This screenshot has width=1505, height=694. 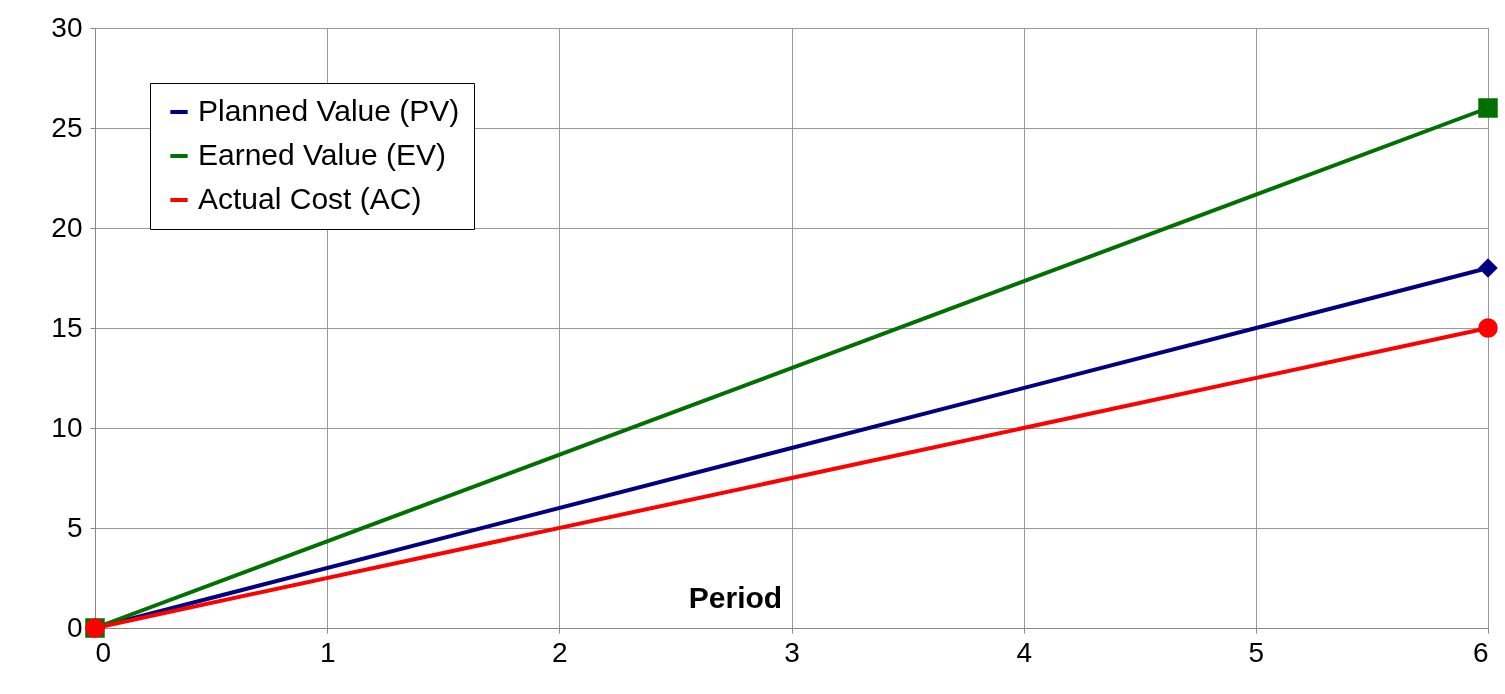 I want to click on x-tick-label: 4, so click(x=1024, y=652).